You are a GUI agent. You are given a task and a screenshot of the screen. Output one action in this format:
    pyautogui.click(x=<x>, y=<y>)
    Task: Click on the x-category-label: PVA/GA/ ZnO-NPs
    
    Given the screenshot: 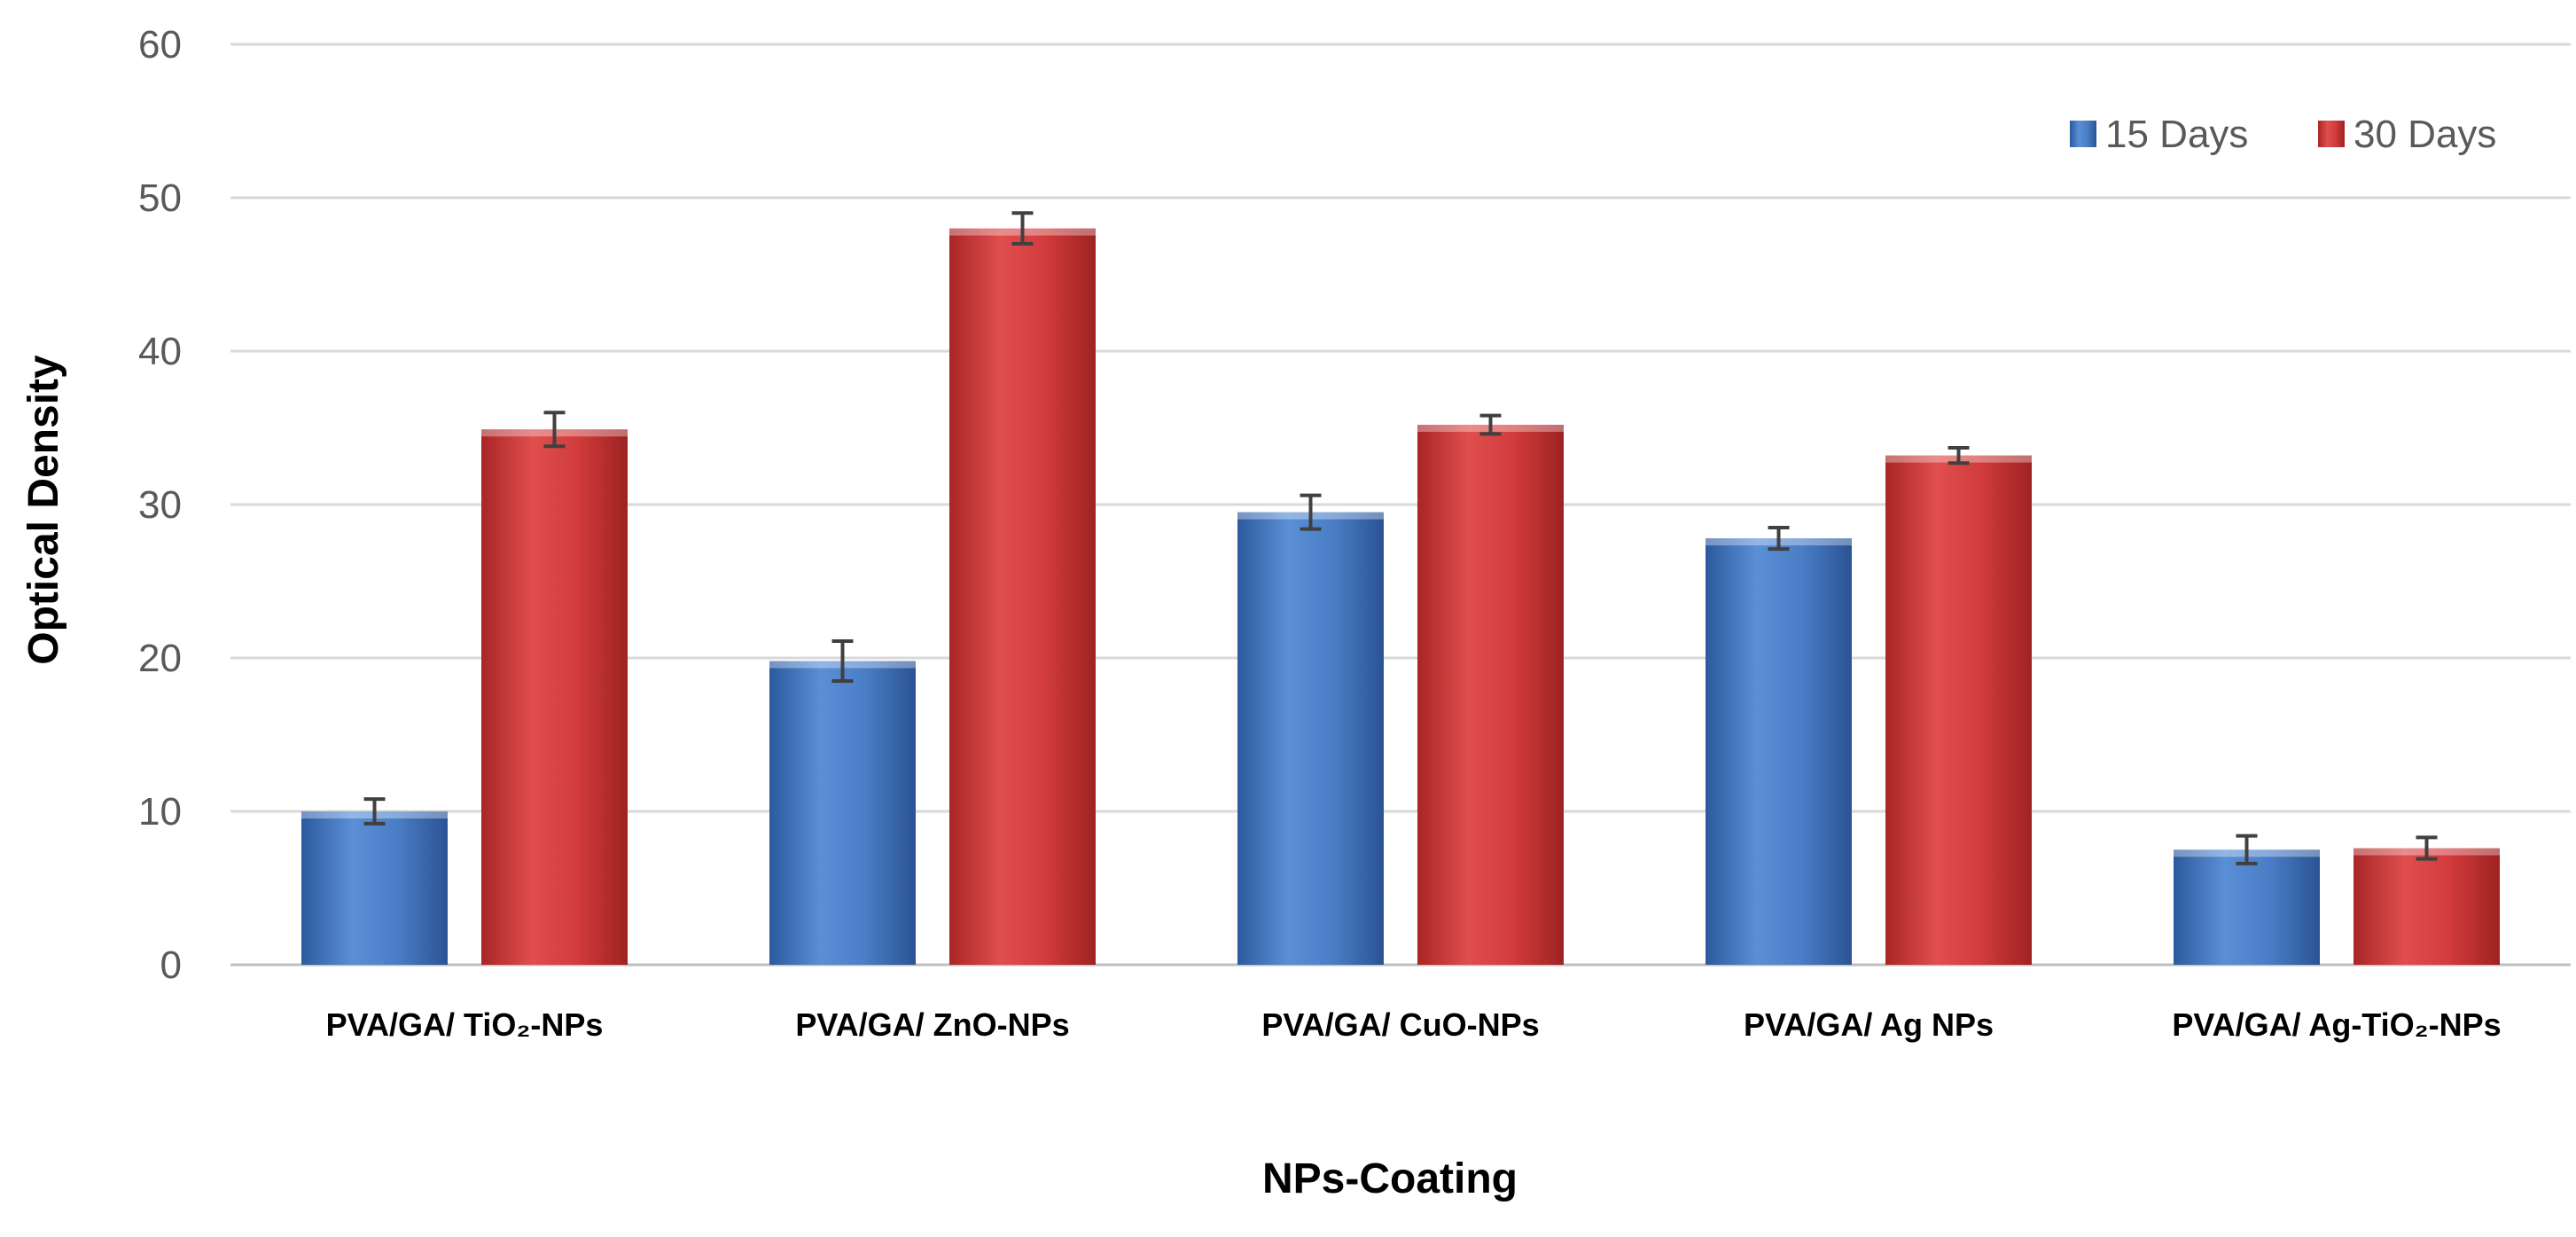 What is the action you would take?
    pyautogui.click(x=932, y=1024)
    